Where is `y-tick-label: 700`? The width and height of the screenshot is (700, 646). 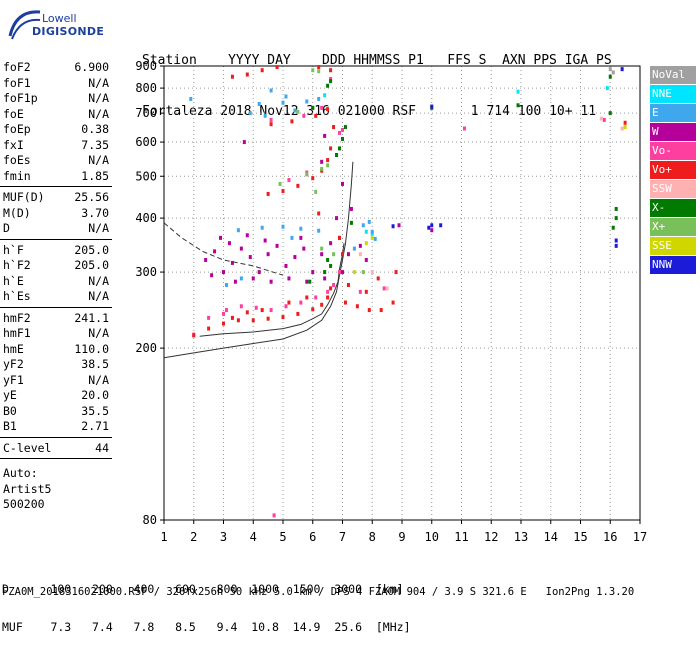
y-tick-label: 700 is located at coordinates (146, 113).